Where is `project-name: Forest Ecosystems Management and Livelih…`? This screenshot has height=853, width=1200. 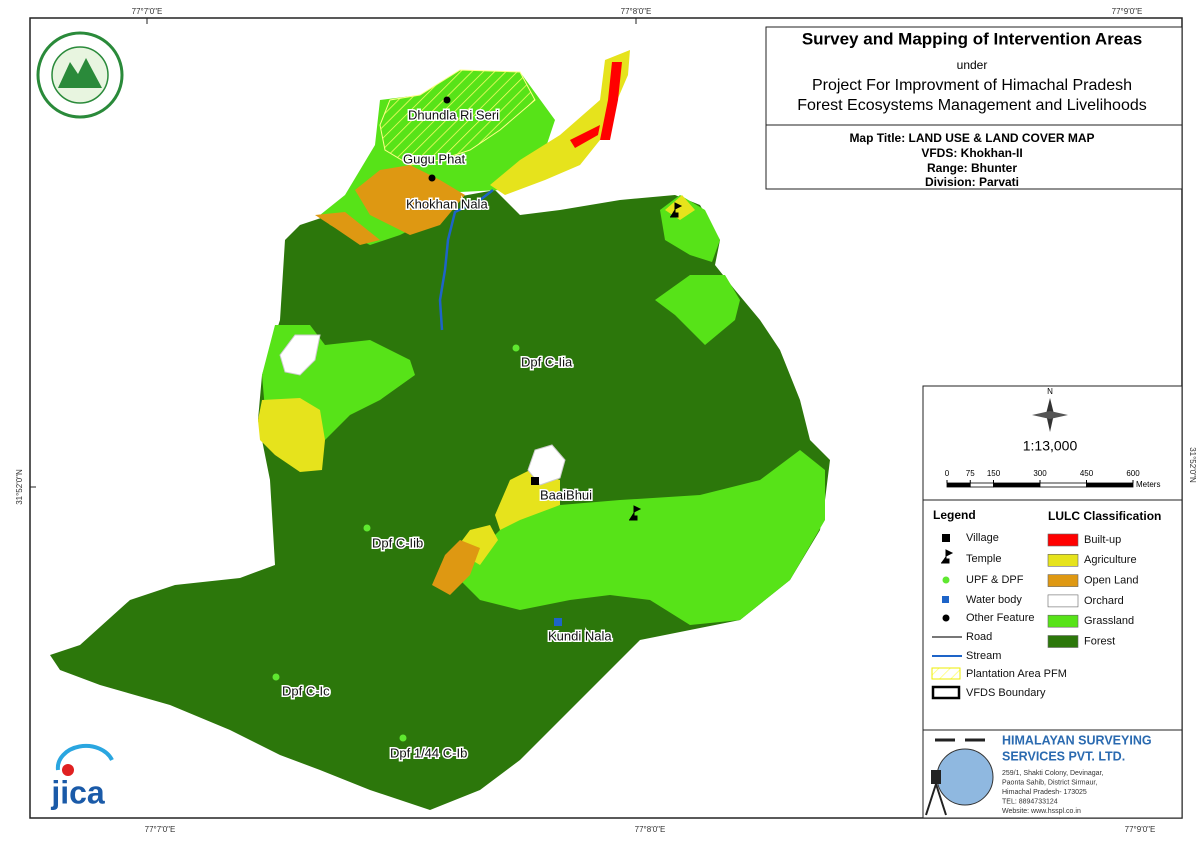
project-name: Forest Ecosystems Management and Livelih… is located at coordinates (972, 105).